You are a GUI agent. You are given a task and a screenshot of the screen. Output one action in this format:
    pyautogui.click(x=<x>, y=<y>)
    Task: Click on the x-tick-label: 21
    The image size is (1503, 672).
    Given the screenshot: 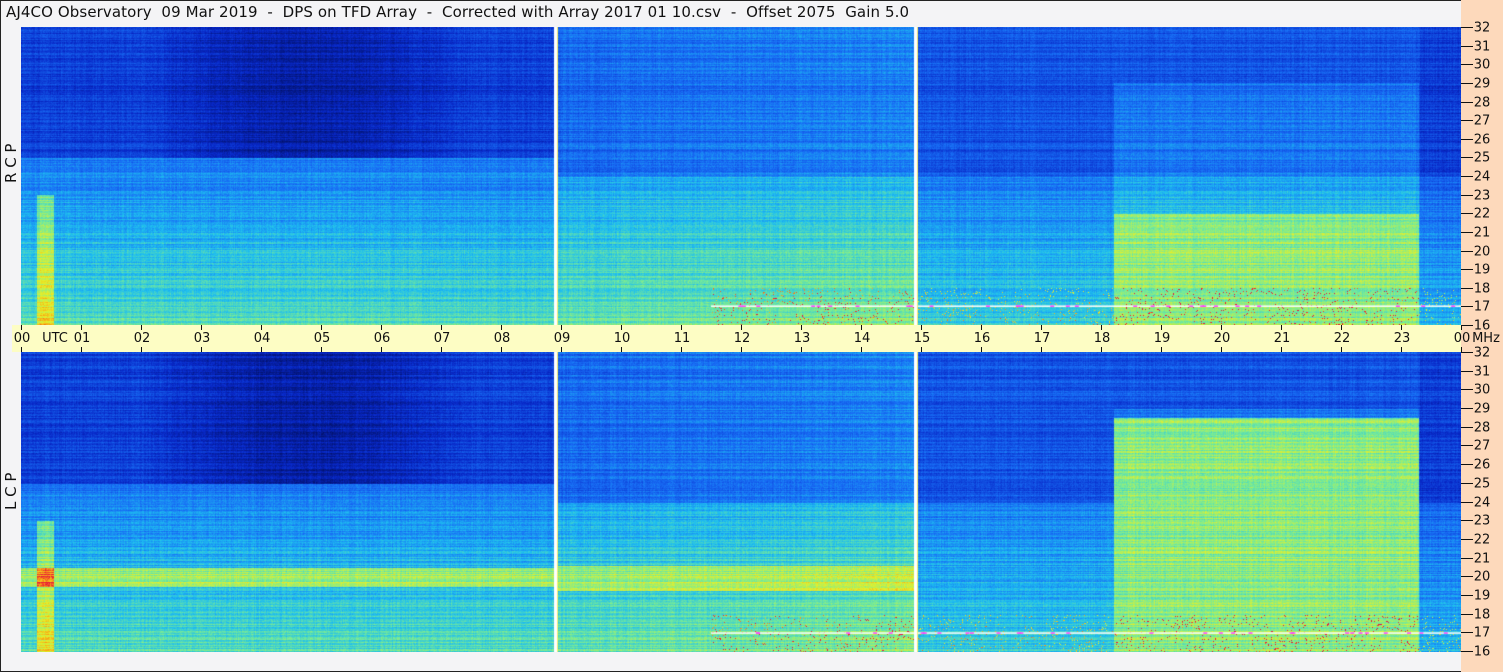 What is the action you would take?
    pyautogui.click(x=1282, y=338)
    